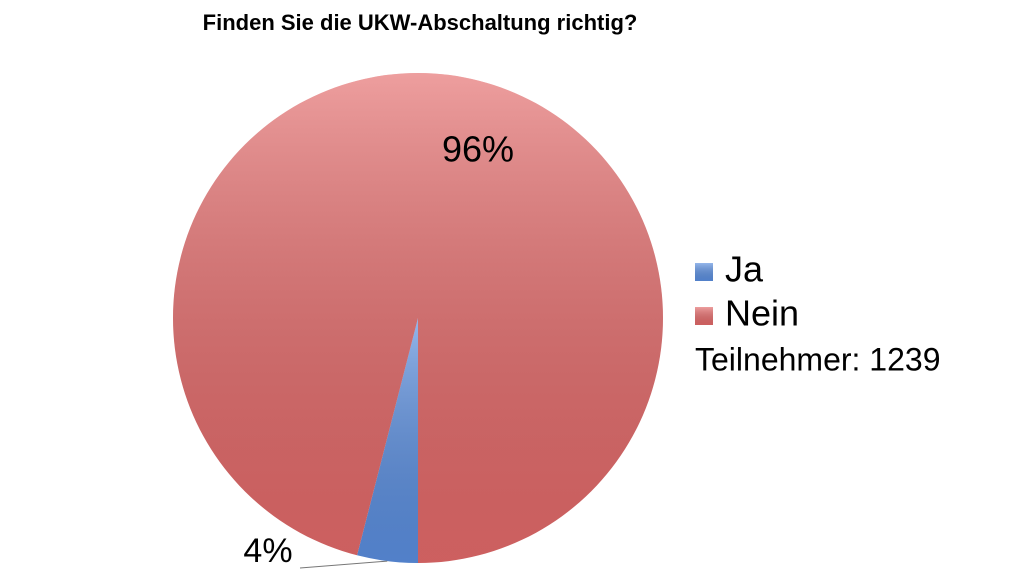 The image size is (1024, 576). What do you see at coordinates (343, 564) in the screenshot?
I see `leader-line` at bounding box center [343, 564].